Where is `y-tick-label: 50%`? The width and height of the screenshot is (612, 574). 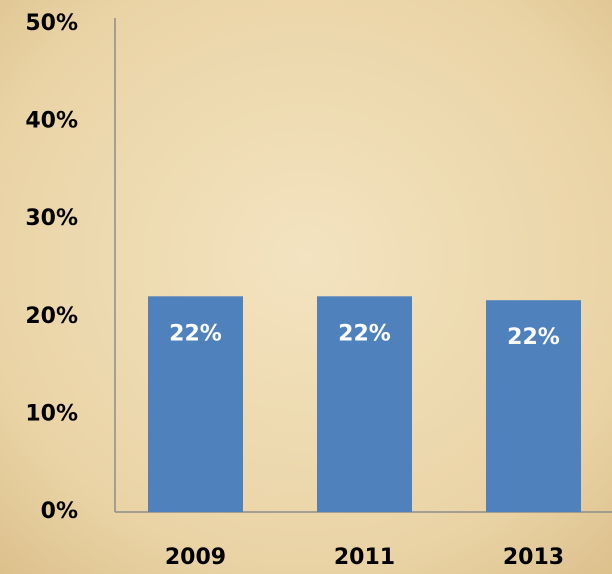 y-tick-label: 50% is located at coordinates (51, 23).